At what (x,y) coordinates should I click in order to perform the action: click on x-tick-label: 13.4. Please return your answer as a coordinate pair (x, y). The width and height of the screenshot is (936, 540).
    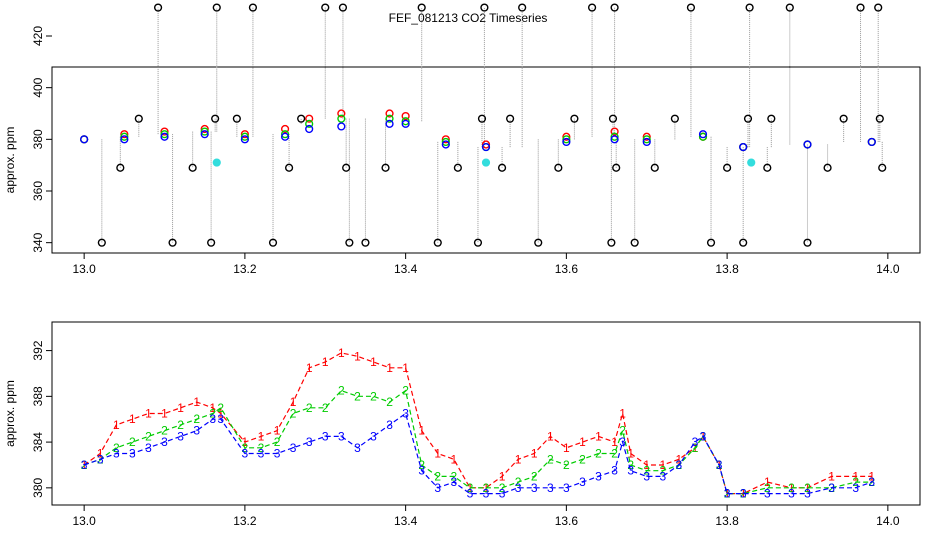
    Looking at the image, I should click on (406, 521).